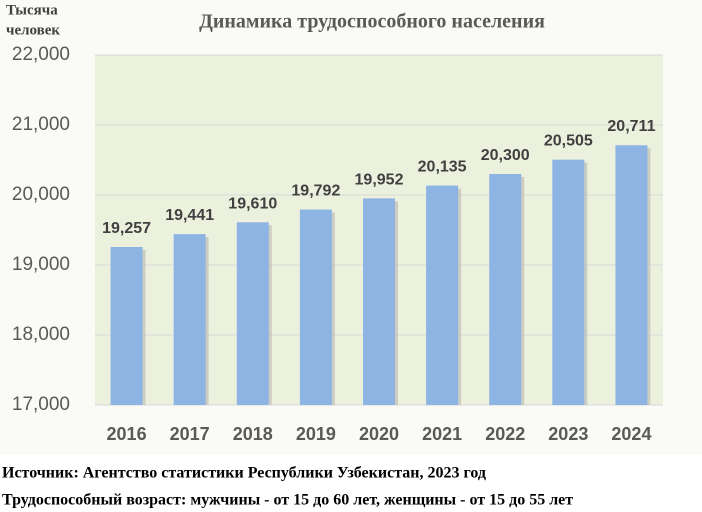 The width and height of the screenshot is (702, 512). What do you see at coordinates (190, 434) in the screenshot?
I see `x-tick-label: 2017` at bounding box center [190, 434].